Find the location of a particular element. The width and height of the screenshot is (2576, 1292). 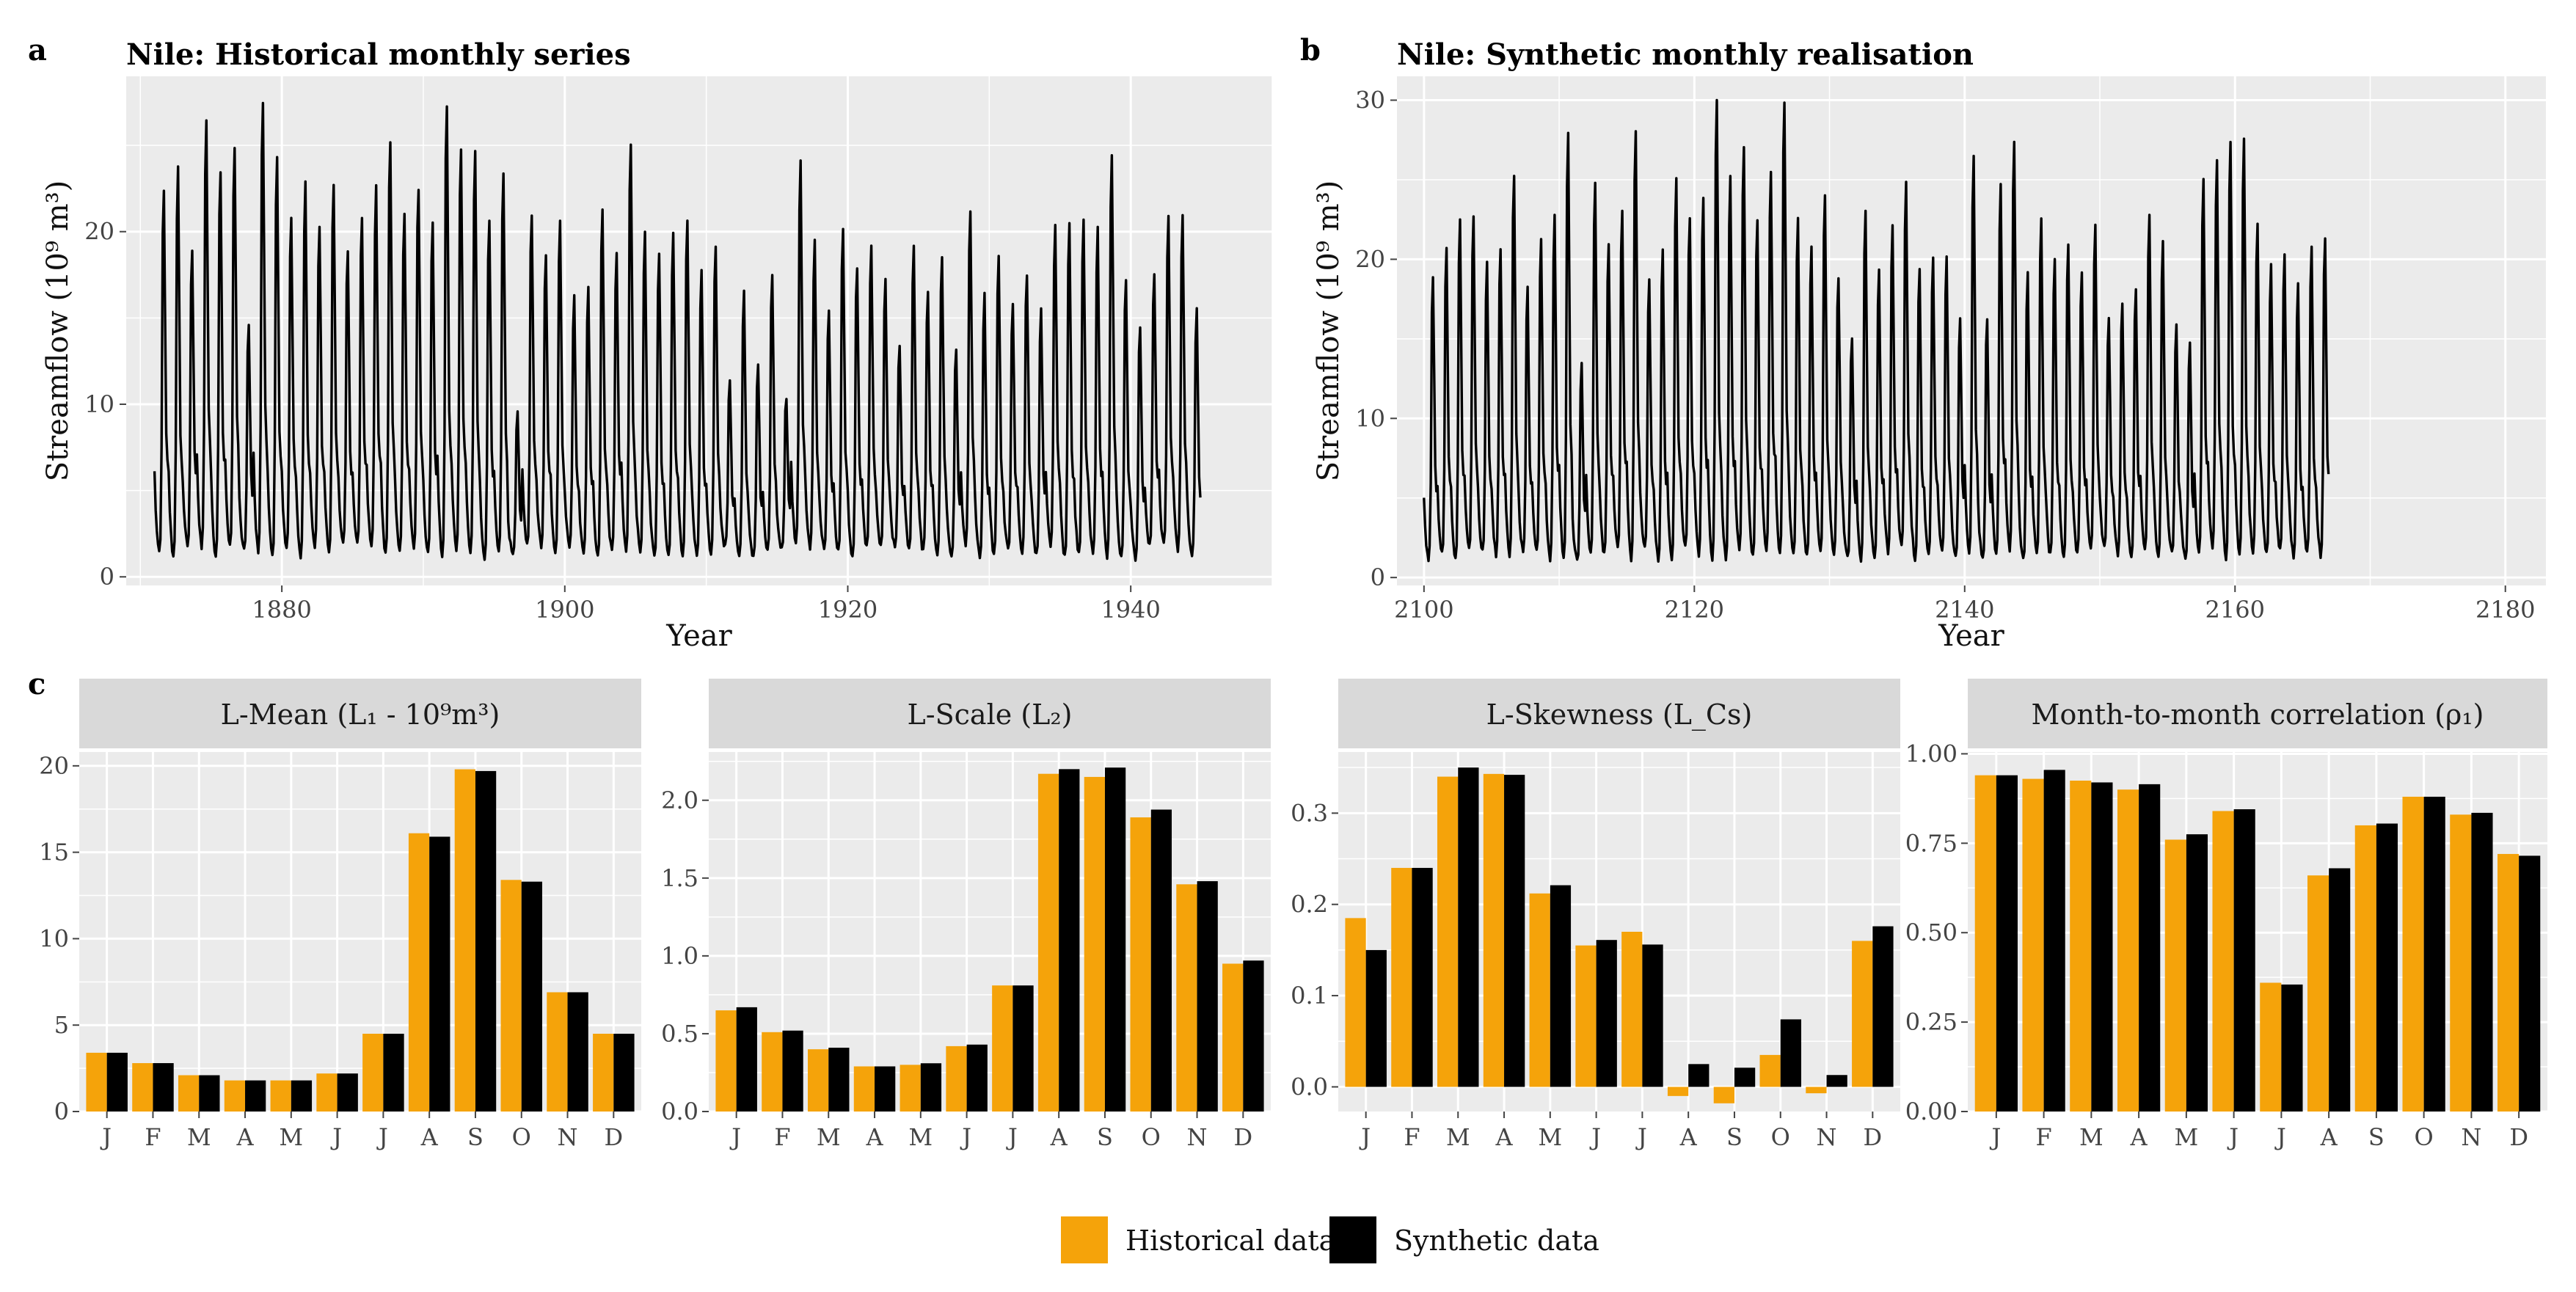

y-tick-label: 0.3 is located at coordinates (1310, 813).